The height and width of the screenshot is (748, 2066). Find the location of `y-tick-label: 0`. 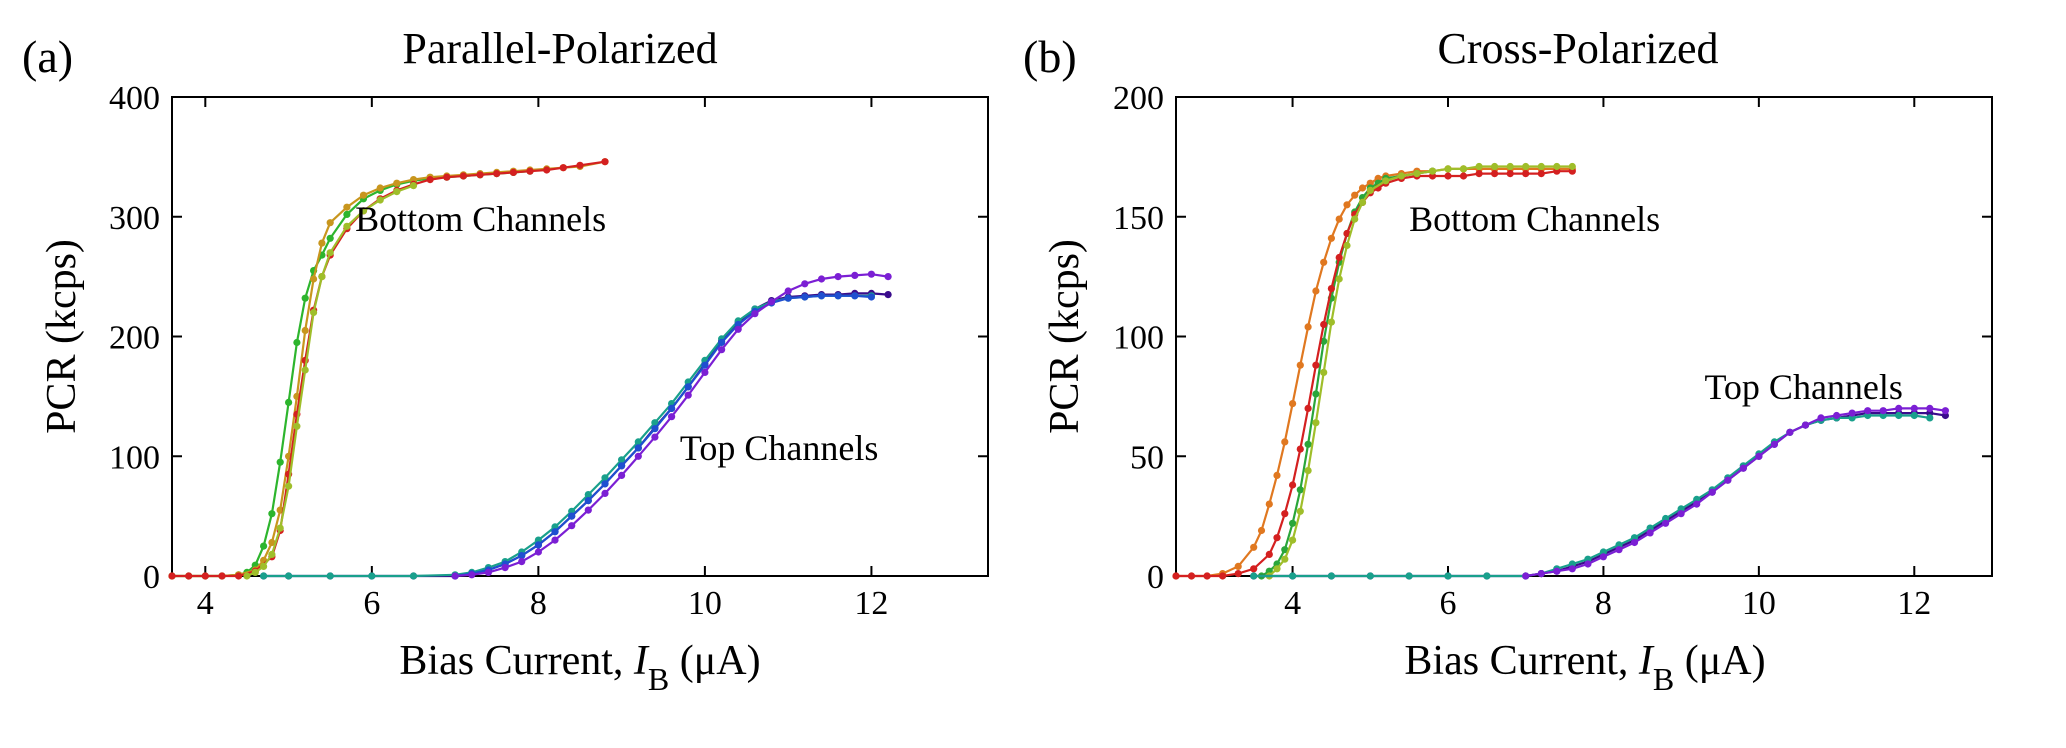

y-tick-label: 0 is located at coordinates (151, 577).